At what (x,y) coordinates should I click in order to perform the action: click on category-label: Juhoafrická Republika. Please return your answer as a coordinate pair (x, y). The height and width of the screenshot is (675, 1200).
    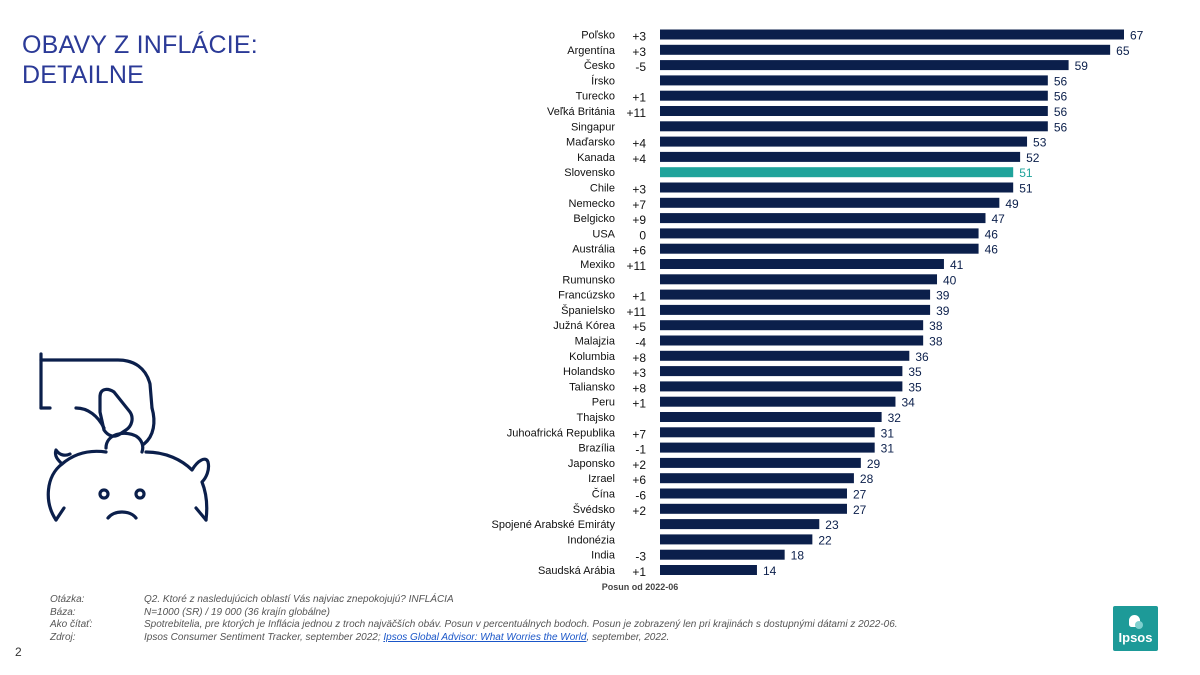
    Looking at the image, I should click on (561, 433).